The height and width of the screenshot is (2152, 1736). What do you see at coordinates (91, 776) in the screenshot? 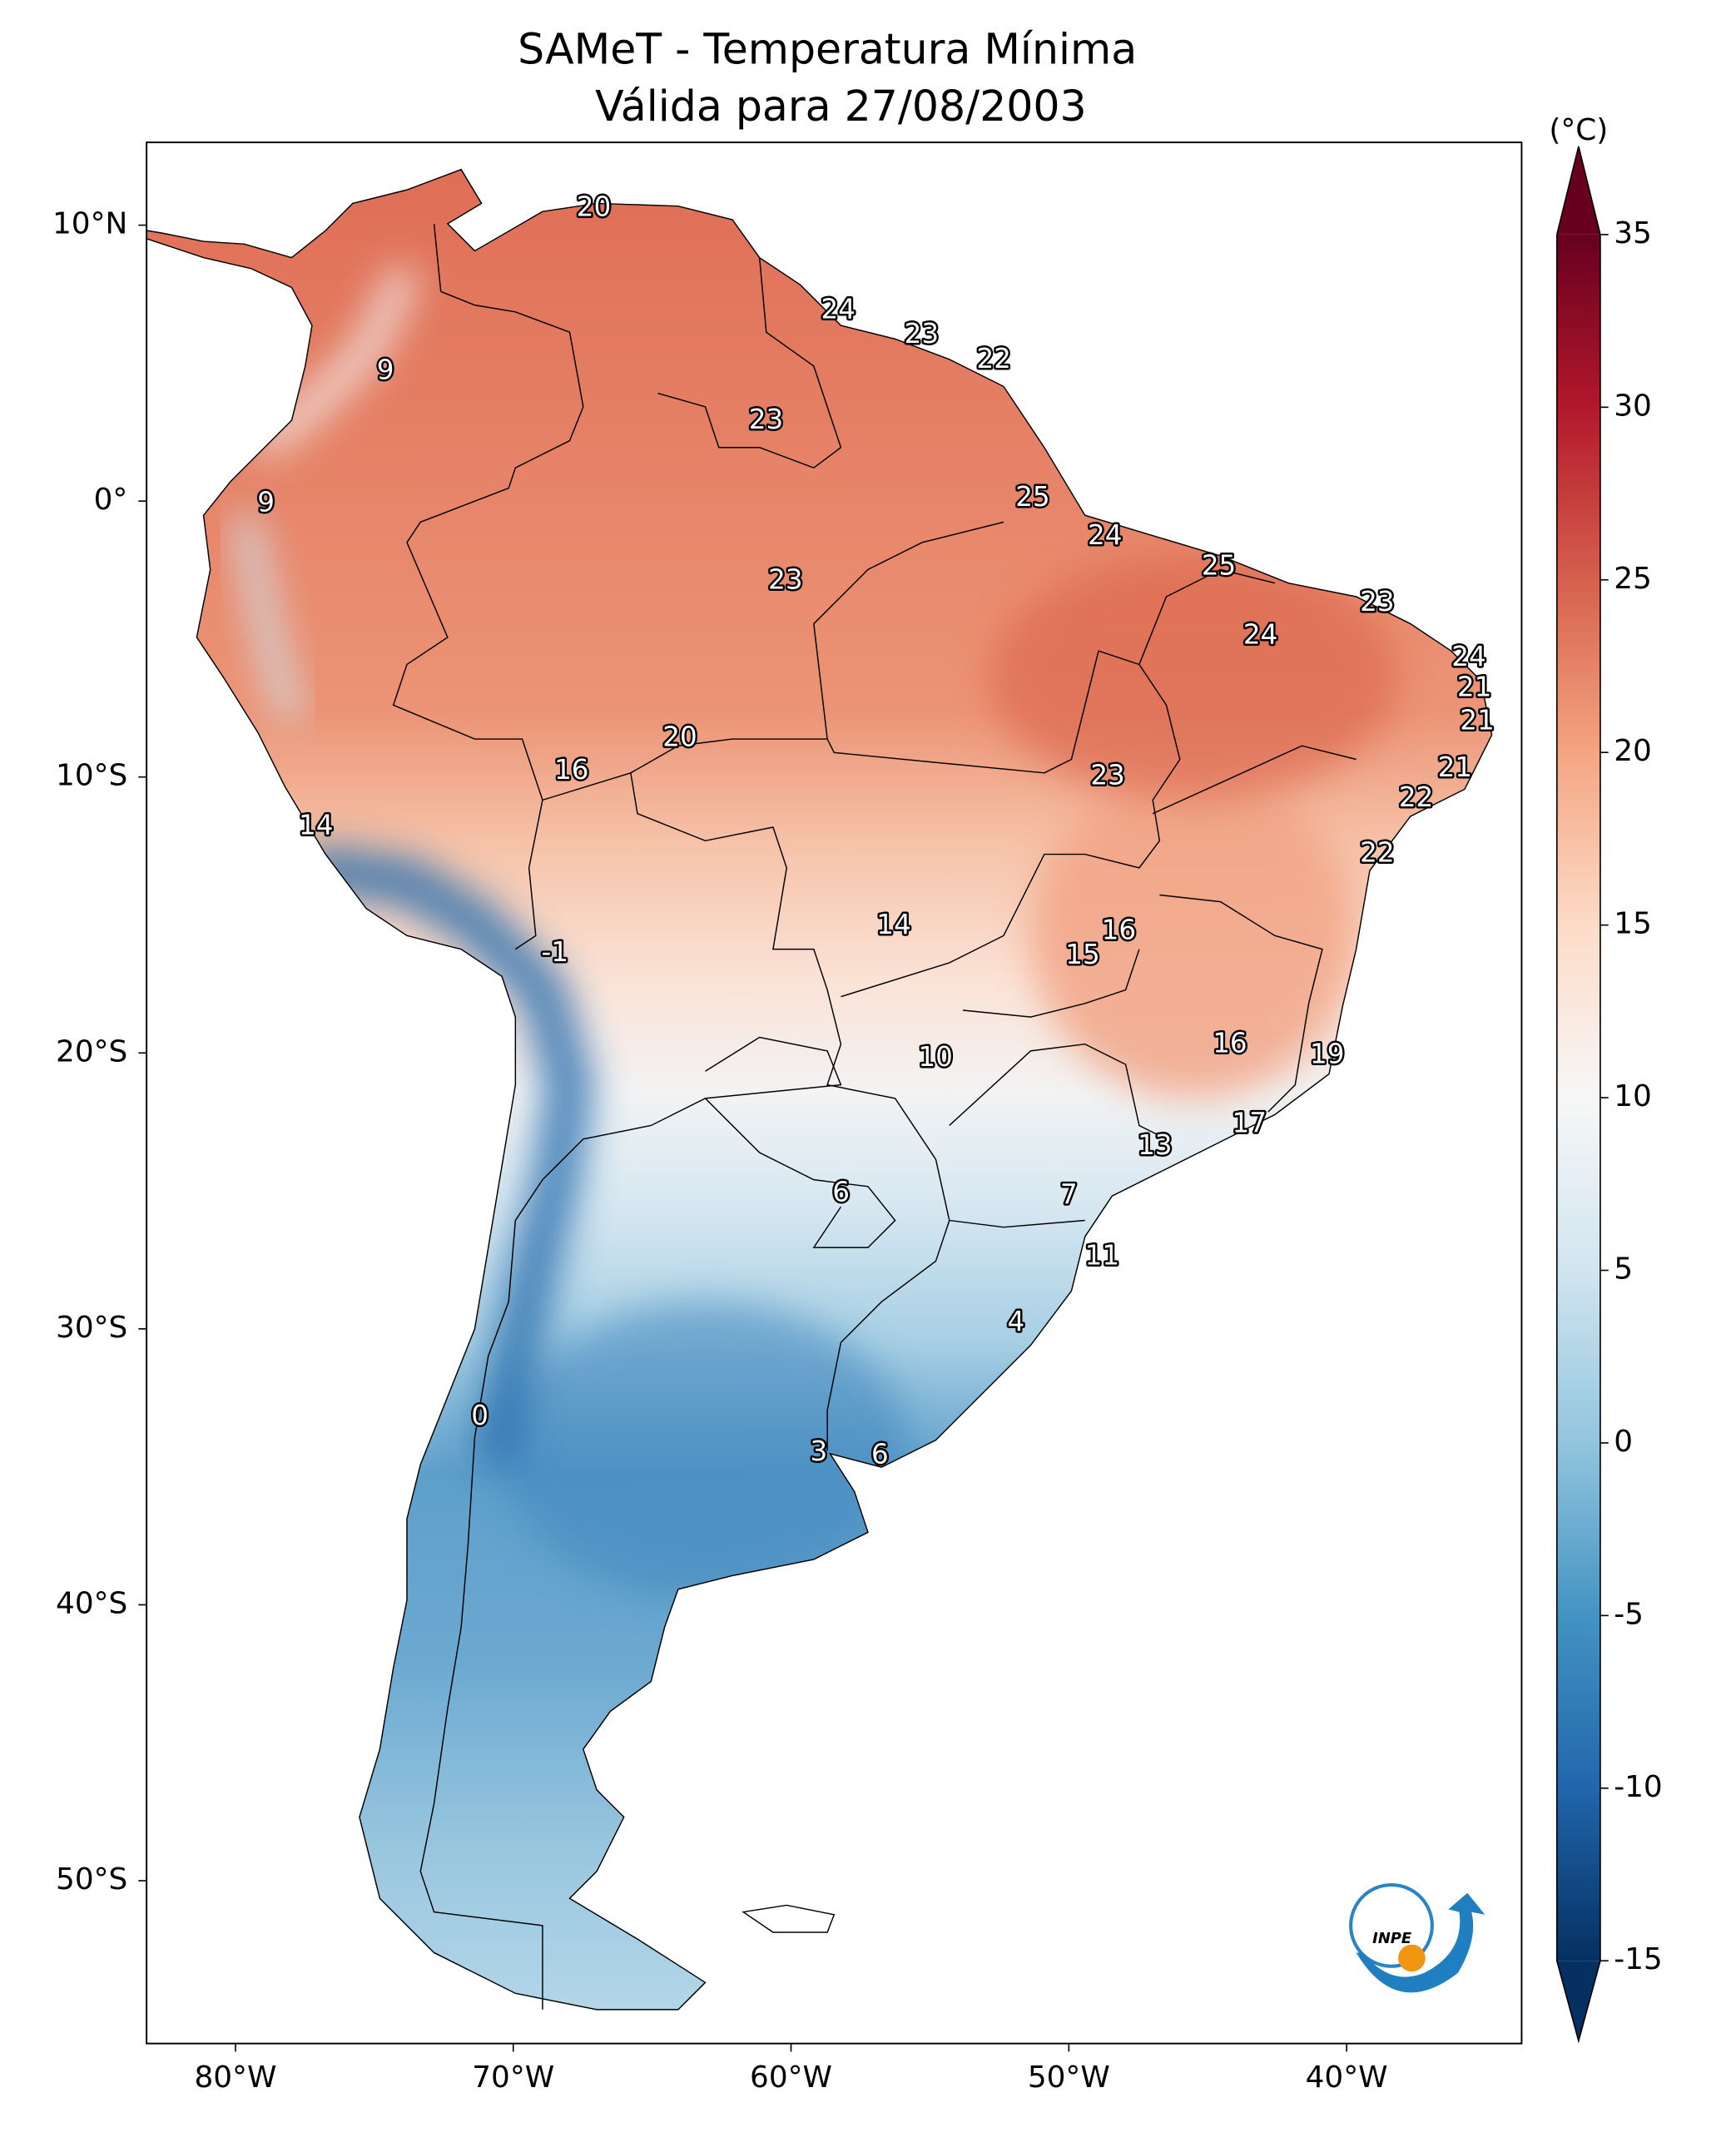
I see `y-tick-label: 10°S` at bounding box center [91, 776].